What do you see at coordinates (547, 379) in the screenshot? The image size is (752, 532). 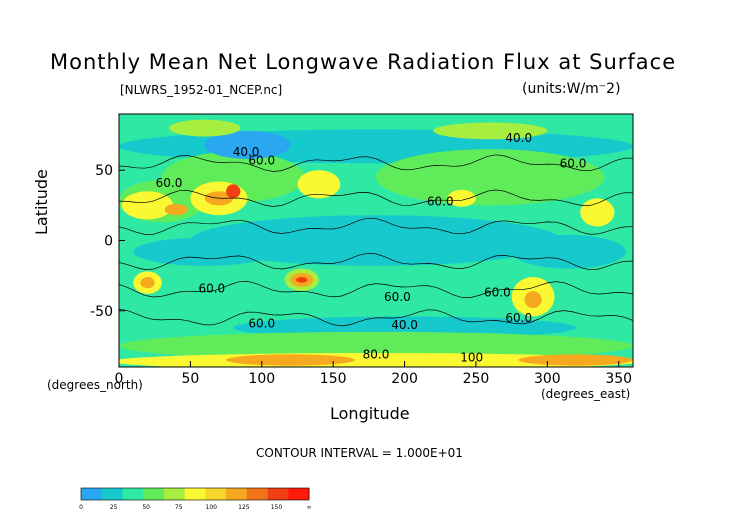 I see `x-tick-label: 300` at bounding box center [547, 379].